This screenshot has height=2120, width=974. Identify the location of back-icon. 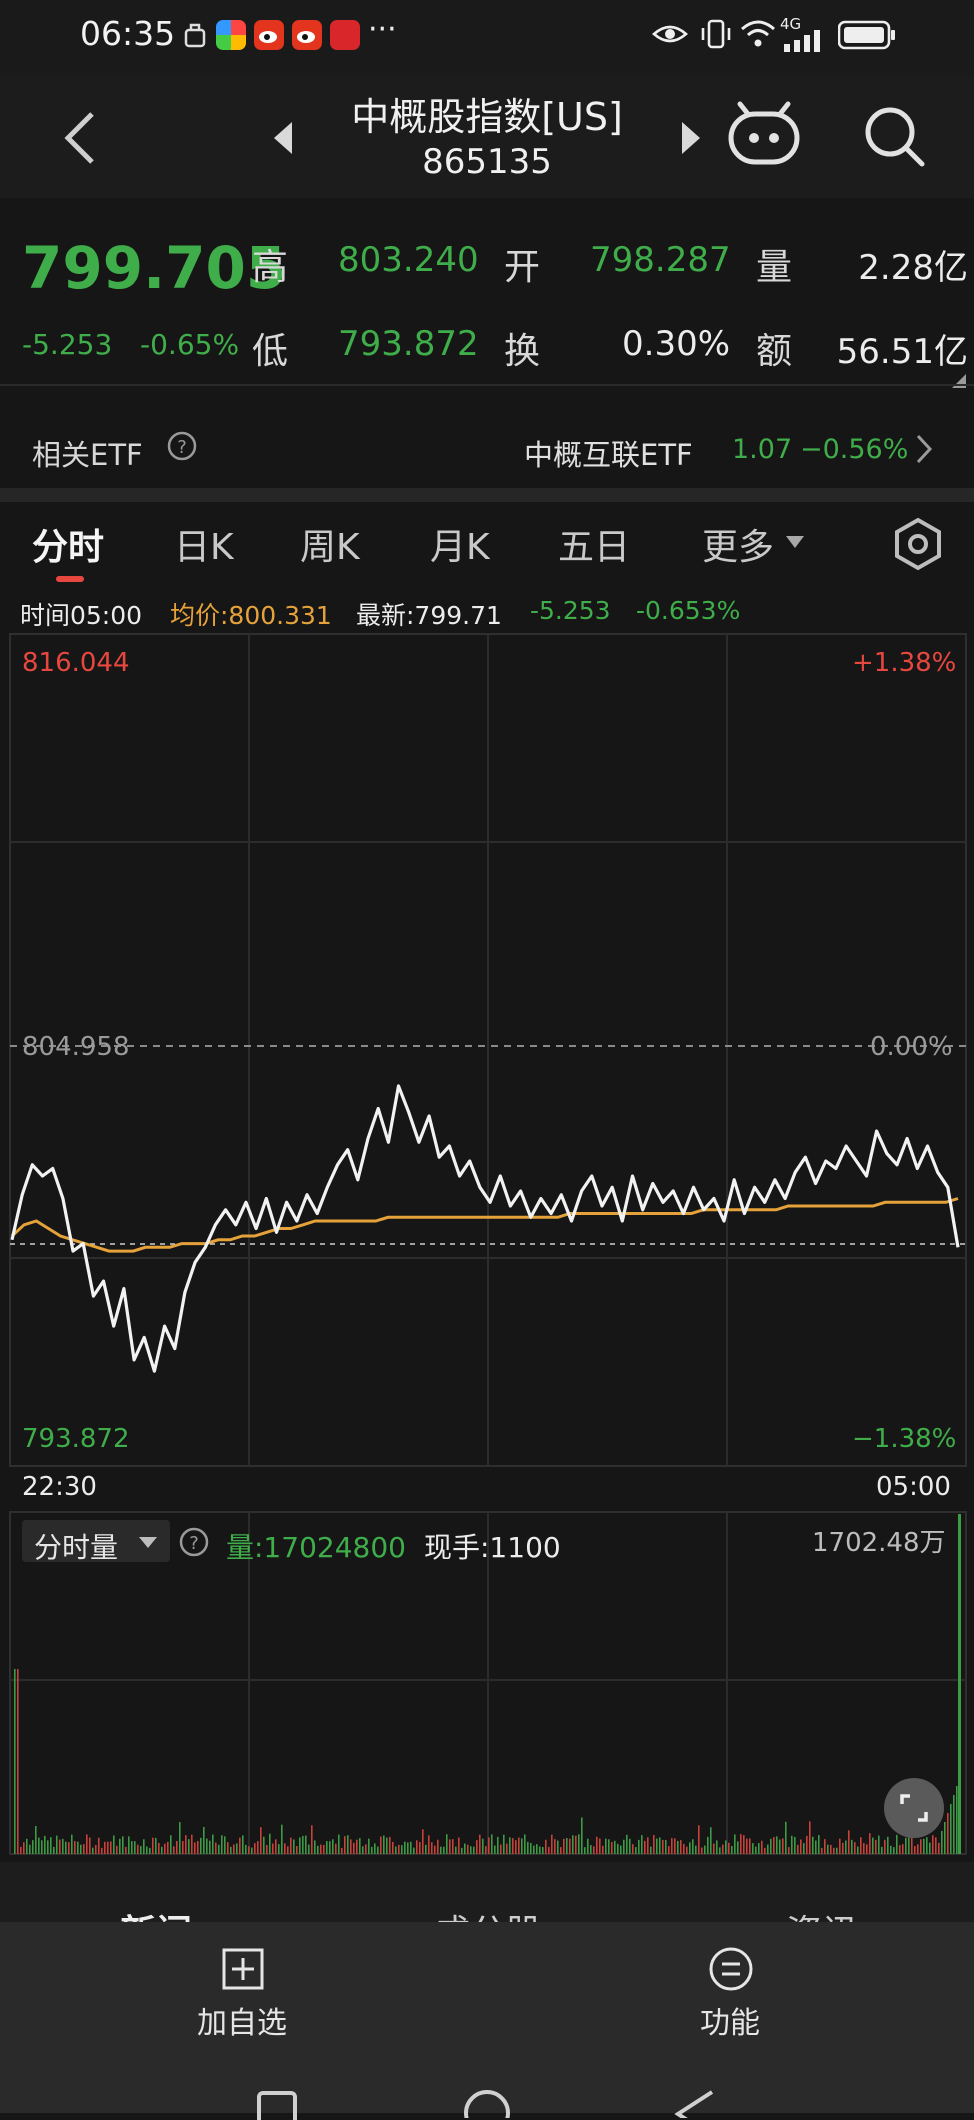
(80, 138).